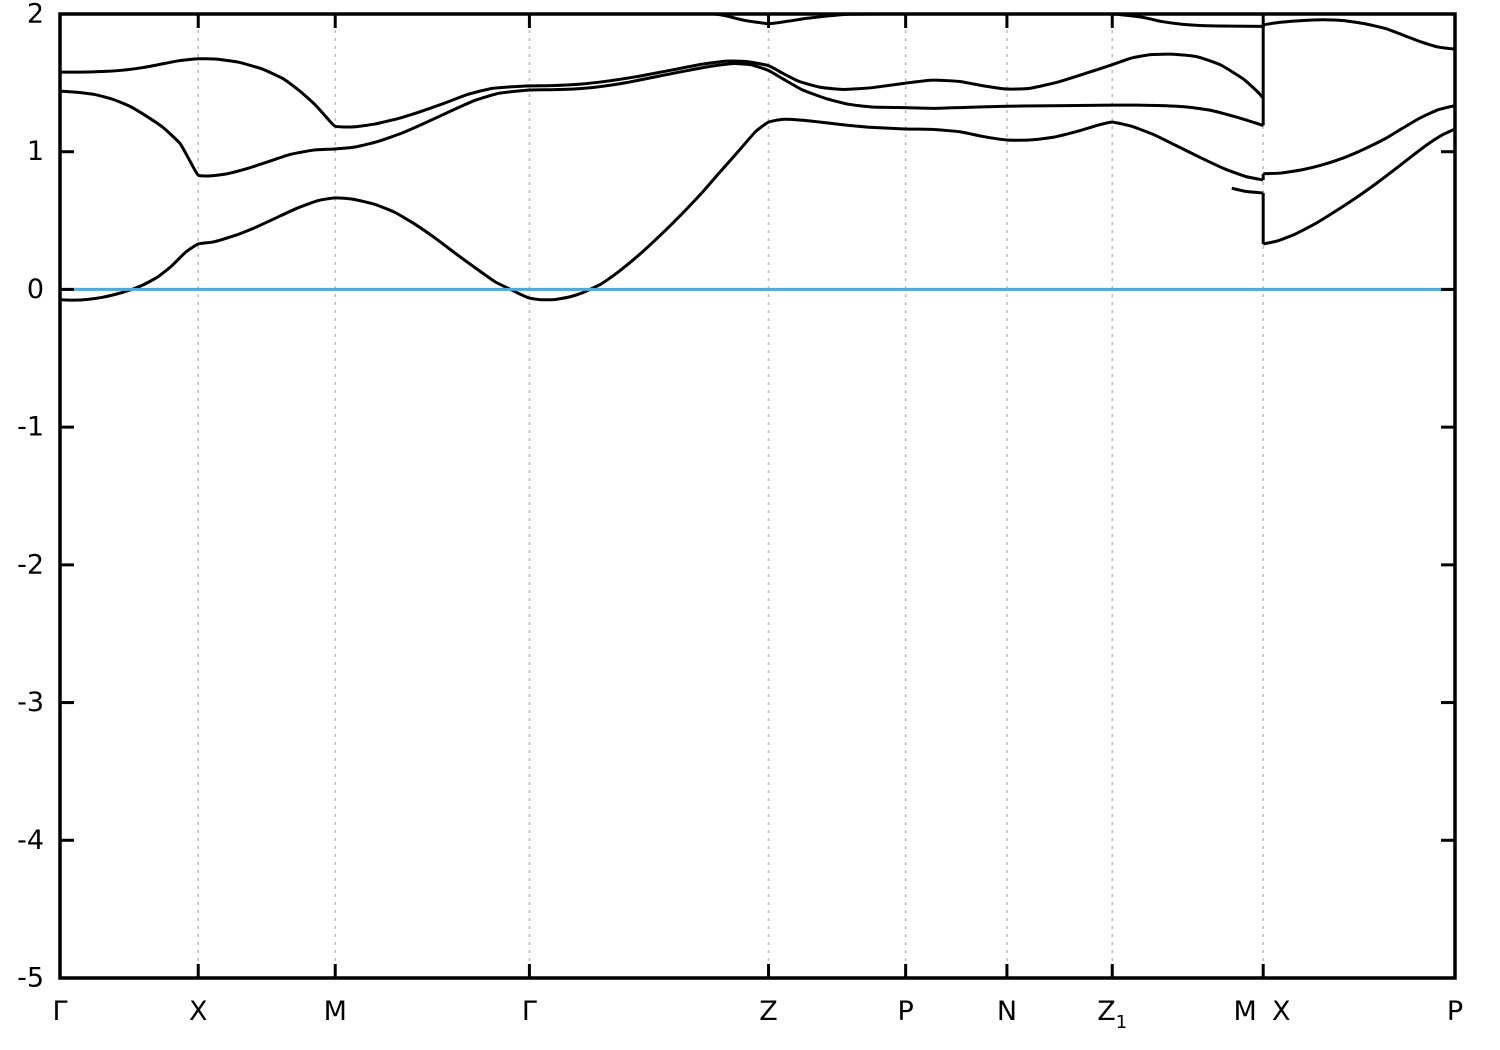 The height and width of the screenshot is (1050, 1500). I want to click on band-curve-band-5-right, so click(1358, 186).